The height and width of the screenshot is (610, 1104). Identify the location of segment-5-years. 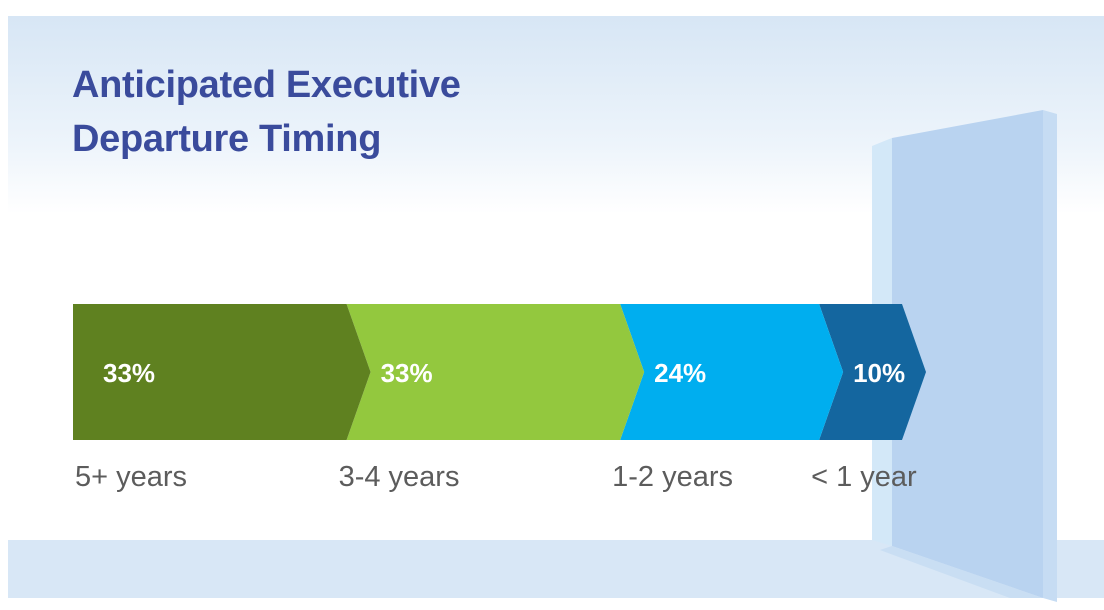
(222, 372).